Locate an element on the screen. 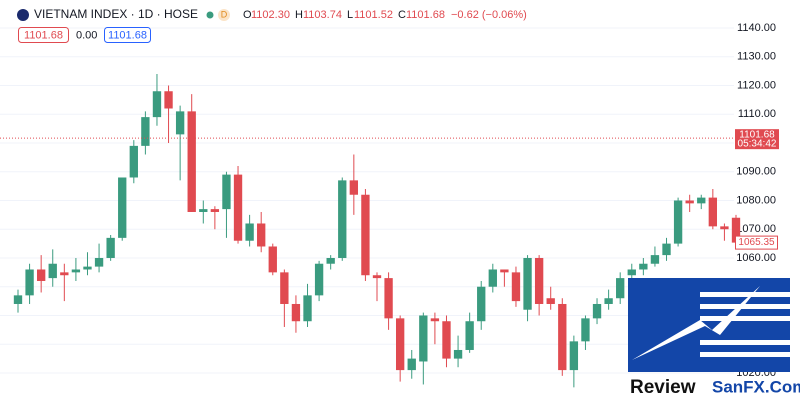 The image size is (800, 400). y-tick-label: 1130.00 is located at coordinates (756, 57).